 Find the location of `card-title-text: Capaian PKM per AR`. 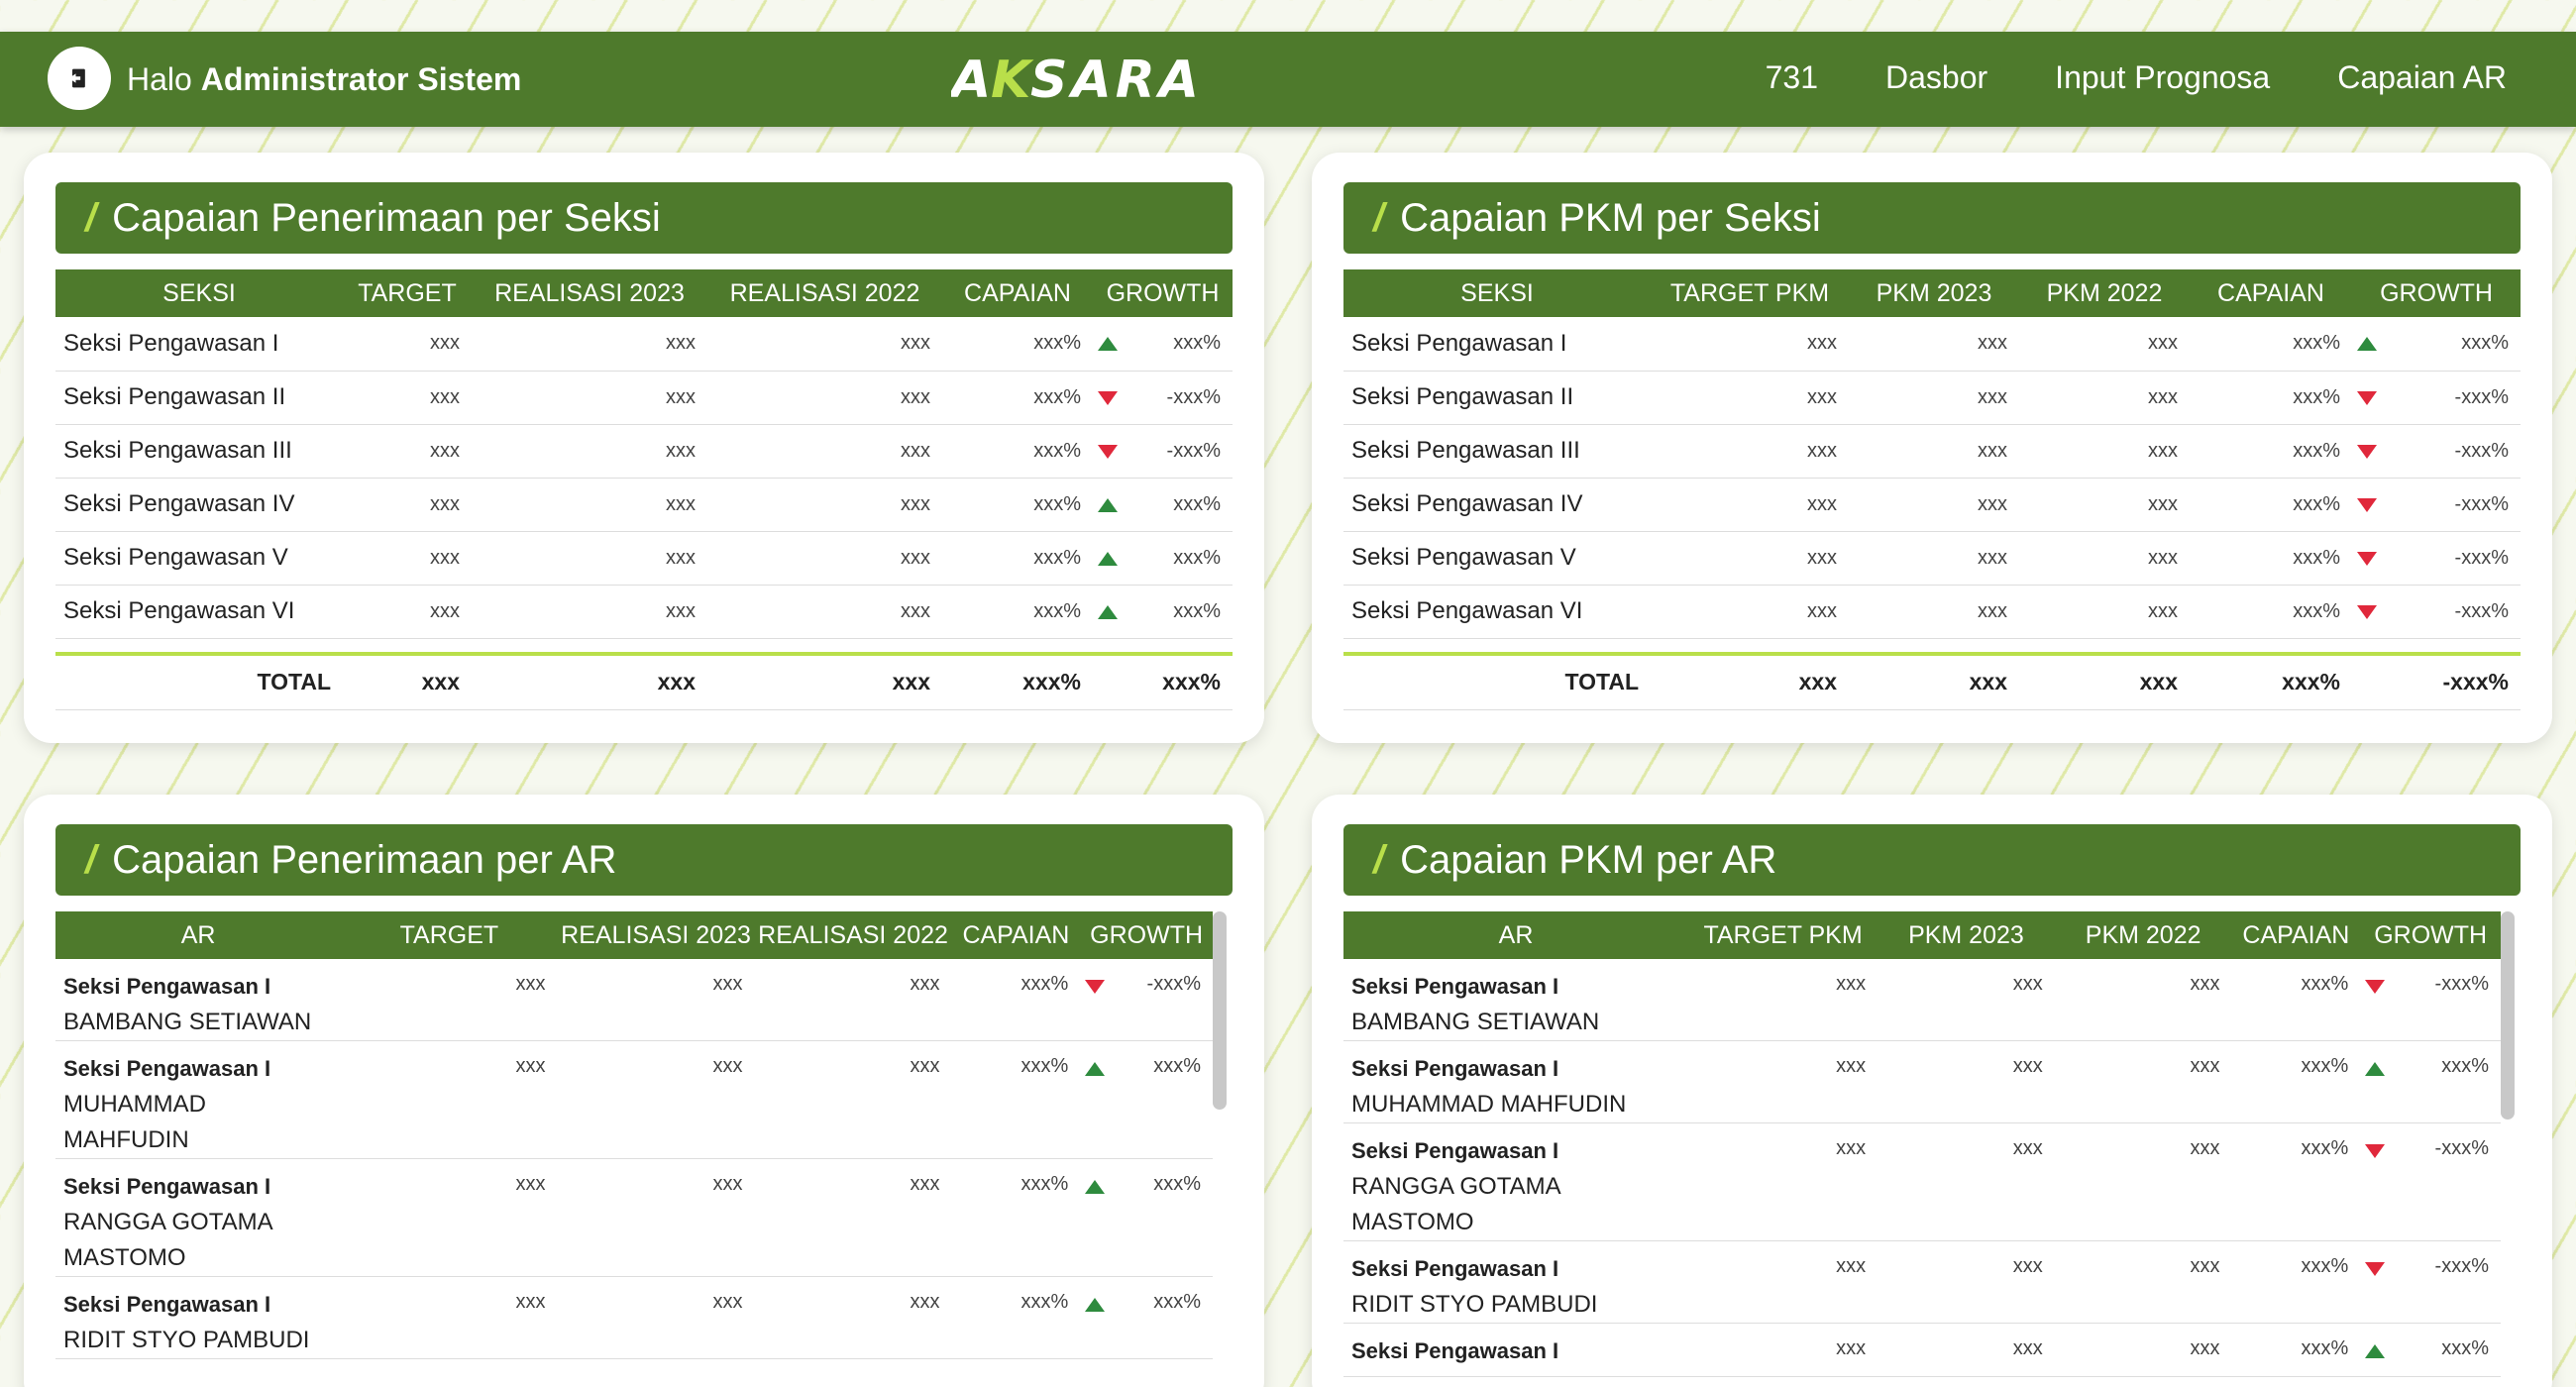

card-title-text: Capaian PKM per AR is located at coordinates (1588, 860).